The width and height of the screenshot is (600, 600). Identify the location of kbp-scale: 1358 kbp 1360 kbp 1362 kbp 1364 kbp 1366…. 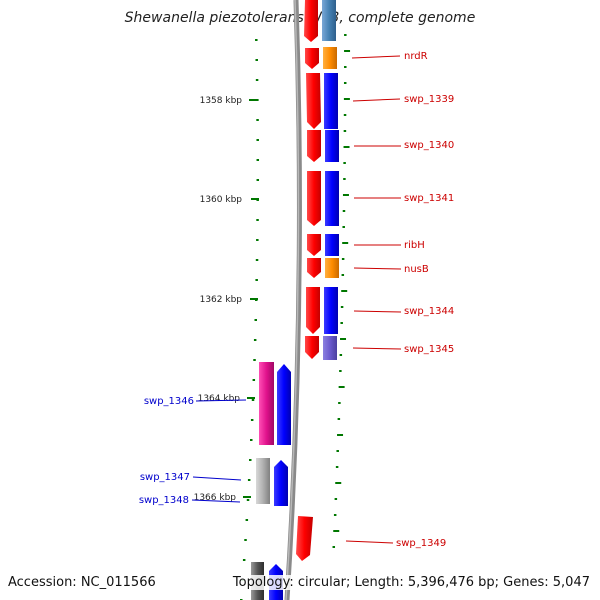
(226, 299).